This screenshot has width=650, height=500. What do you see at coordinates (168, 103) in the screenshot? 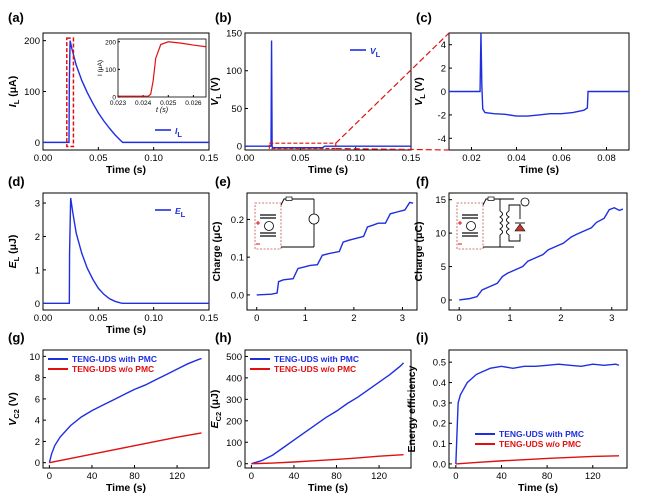
I see `inset-x-tick-label: 0.025` at bounding box center [168, 103].